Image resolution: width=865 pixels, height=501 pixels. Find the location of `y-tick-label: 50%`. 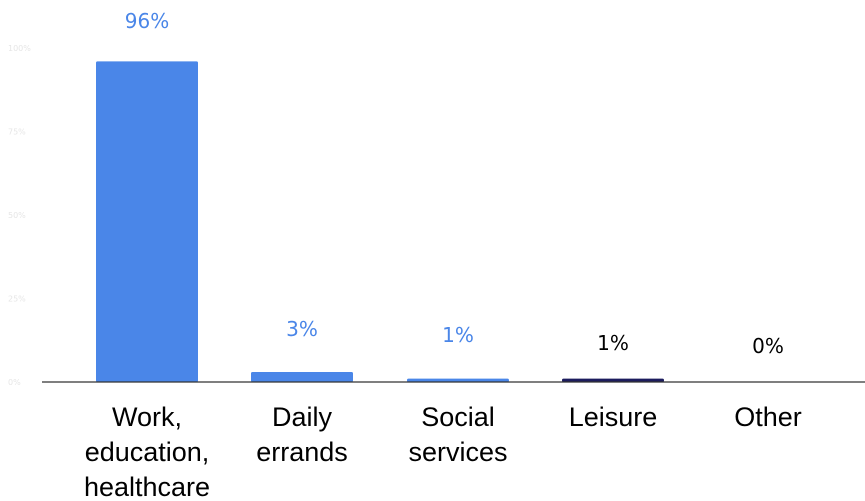

y-tick-label: 50% is located at coordinates (17, 215).